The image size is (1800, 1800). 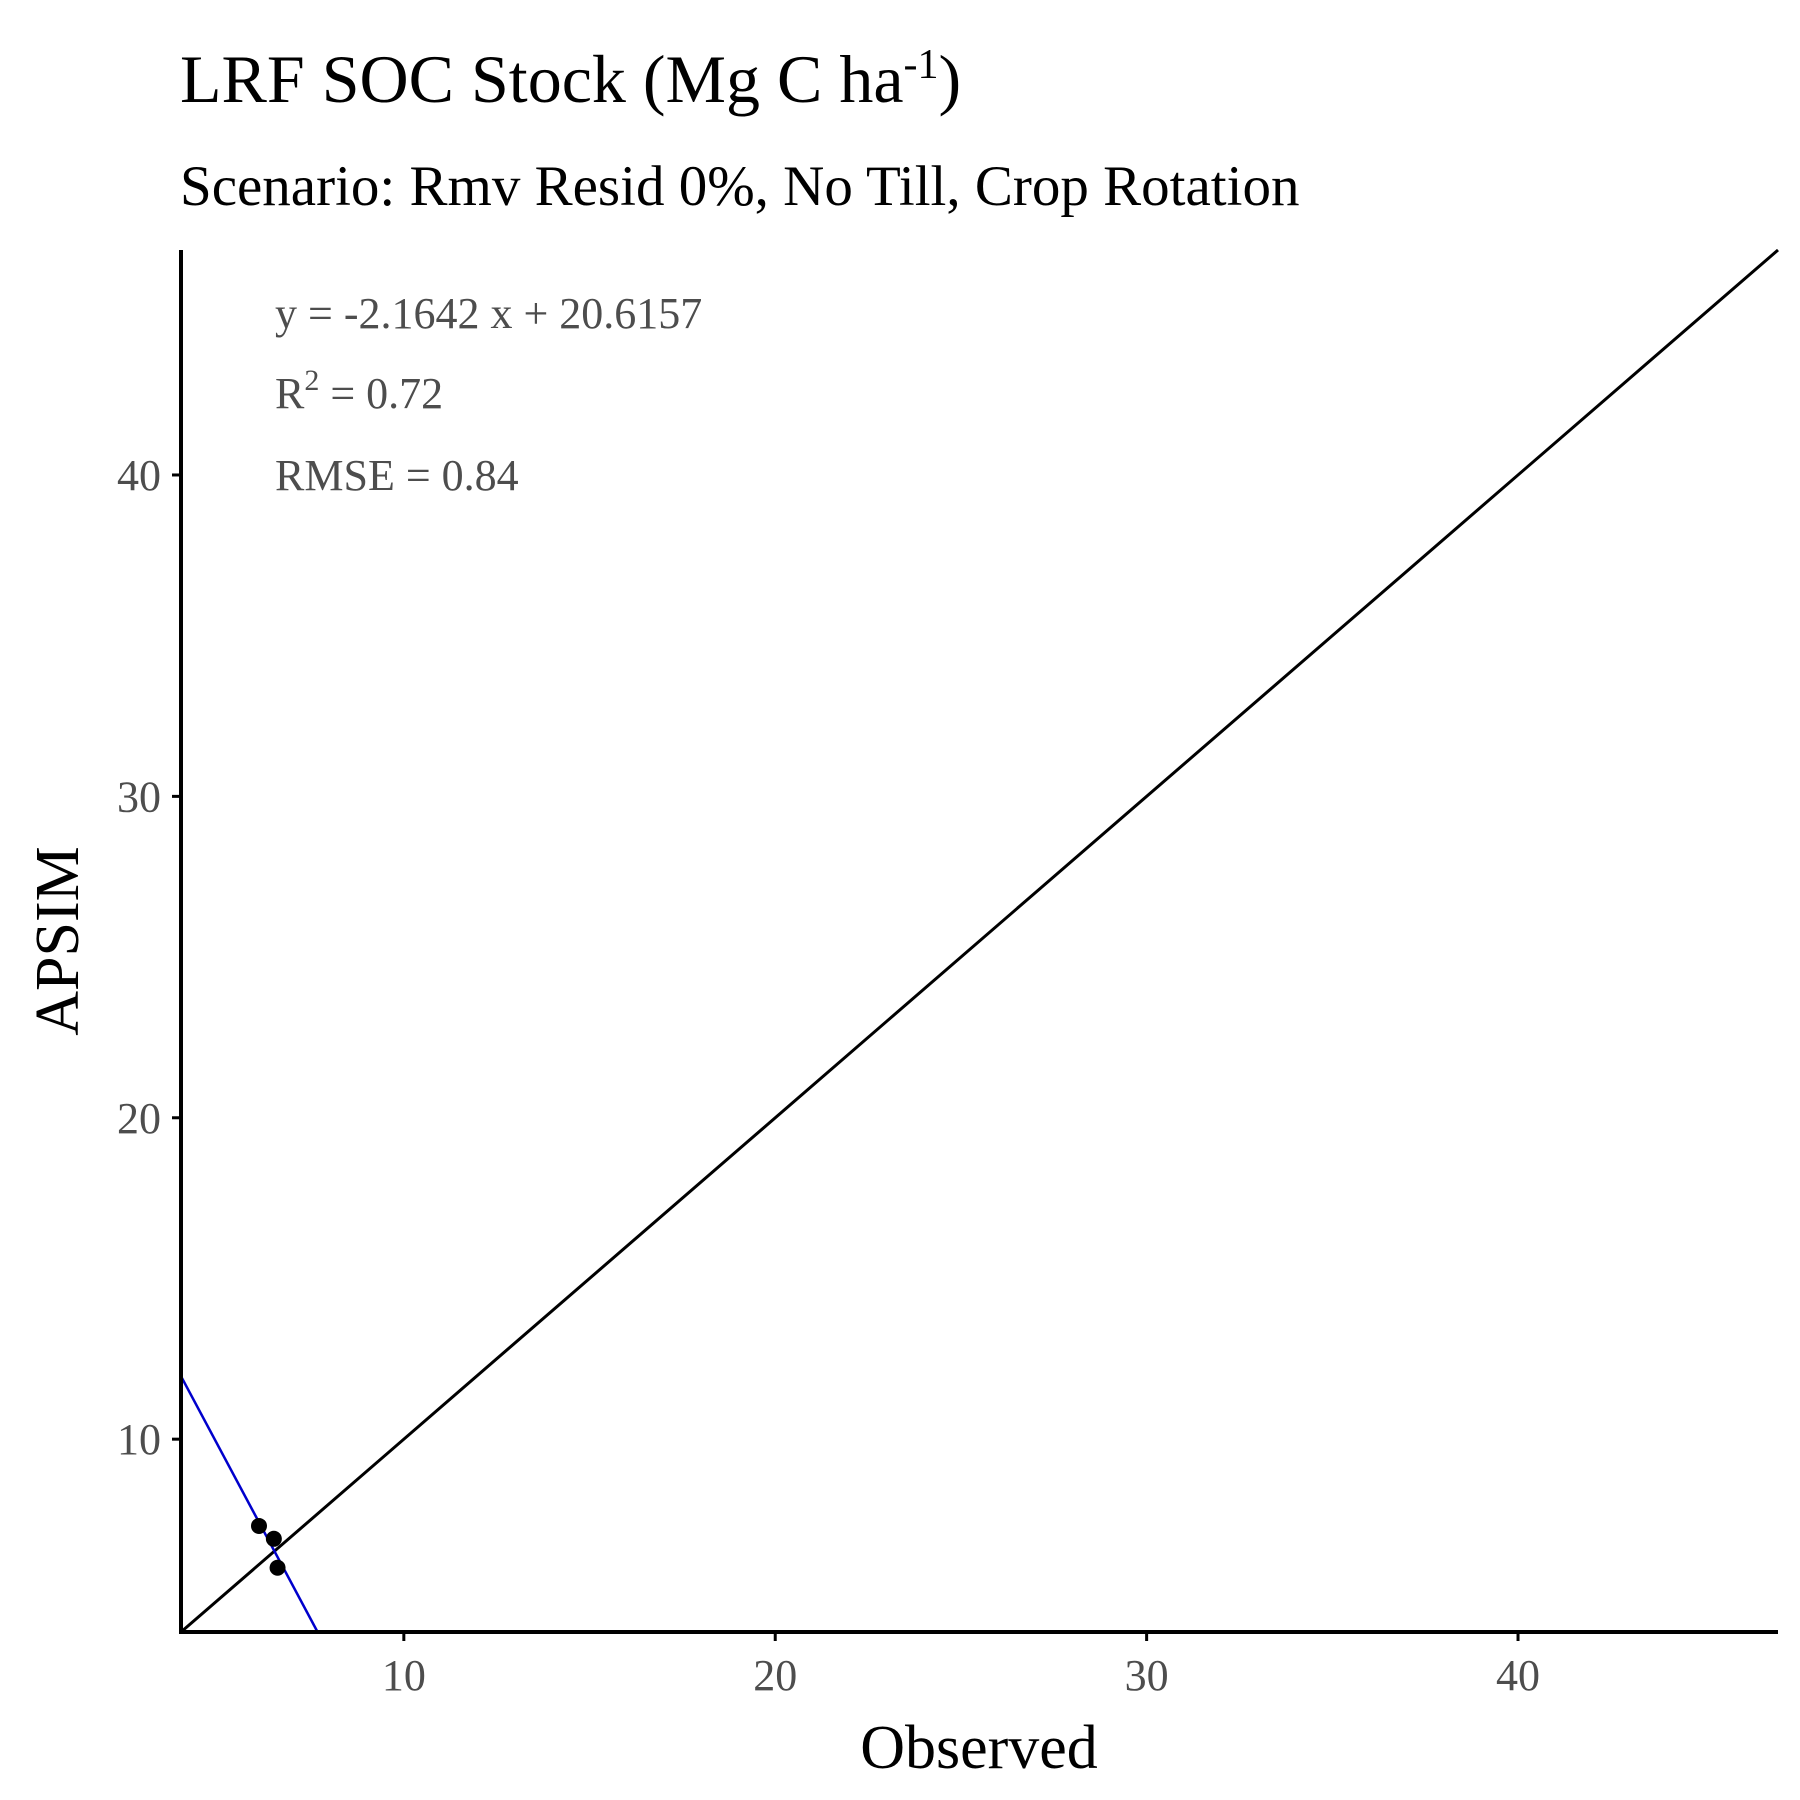 I want to click on y-axis-title: APSIM, so click(x=58, y=941).